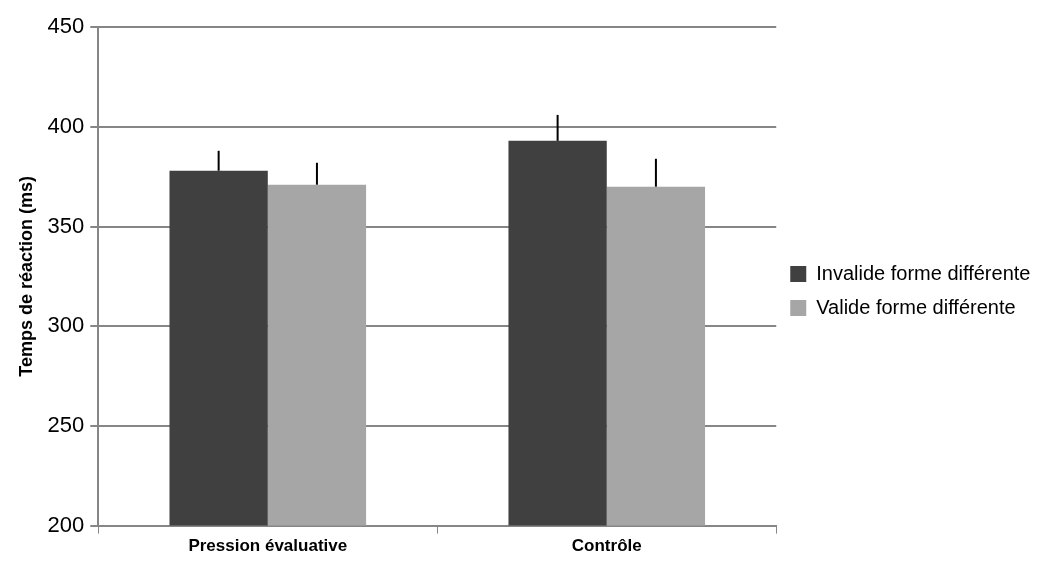 Image resolution: width=1049 pixels, height=572 pixels. I want to click on y-tick-label: 450, so click(66, 26).